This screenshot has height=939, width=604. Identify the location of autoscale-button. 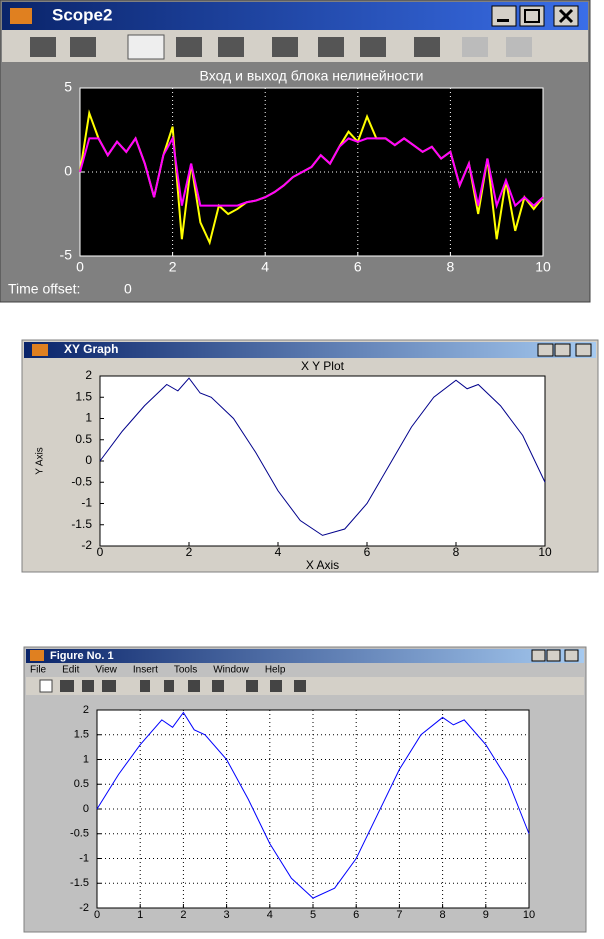
(285, 47).